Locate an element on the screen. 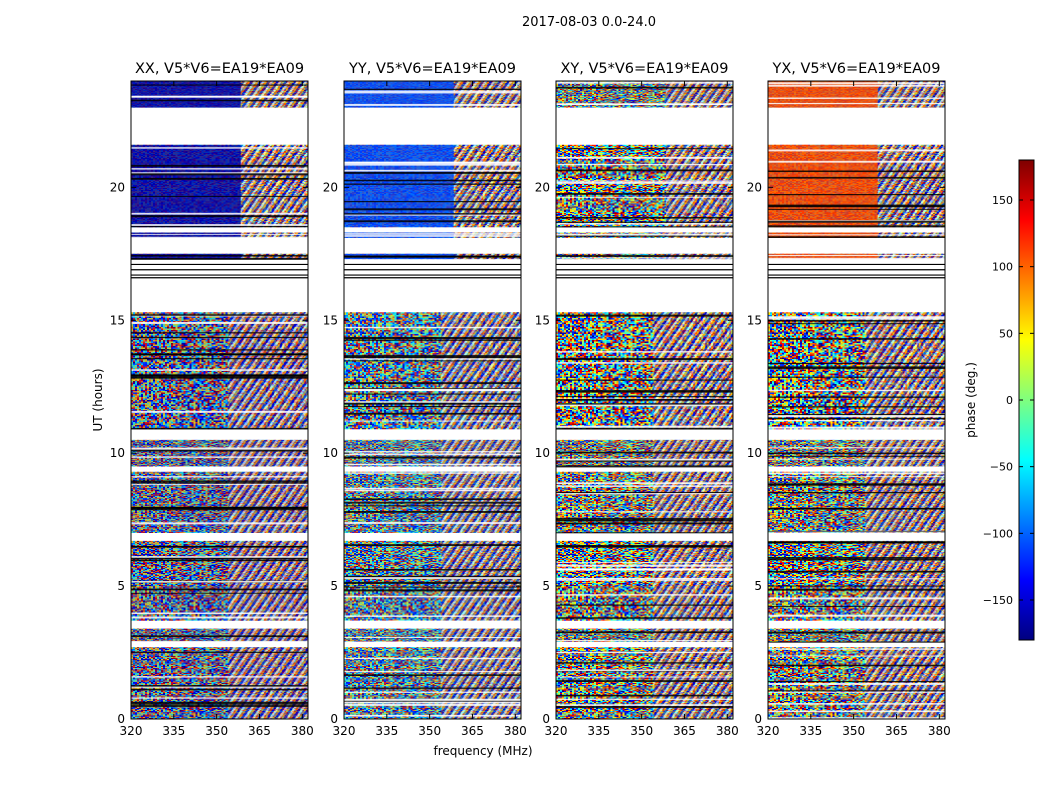 This screenshot has height=800, width=1050. colorbar-label: phase (deg.) is located at coordinates (971, 400).